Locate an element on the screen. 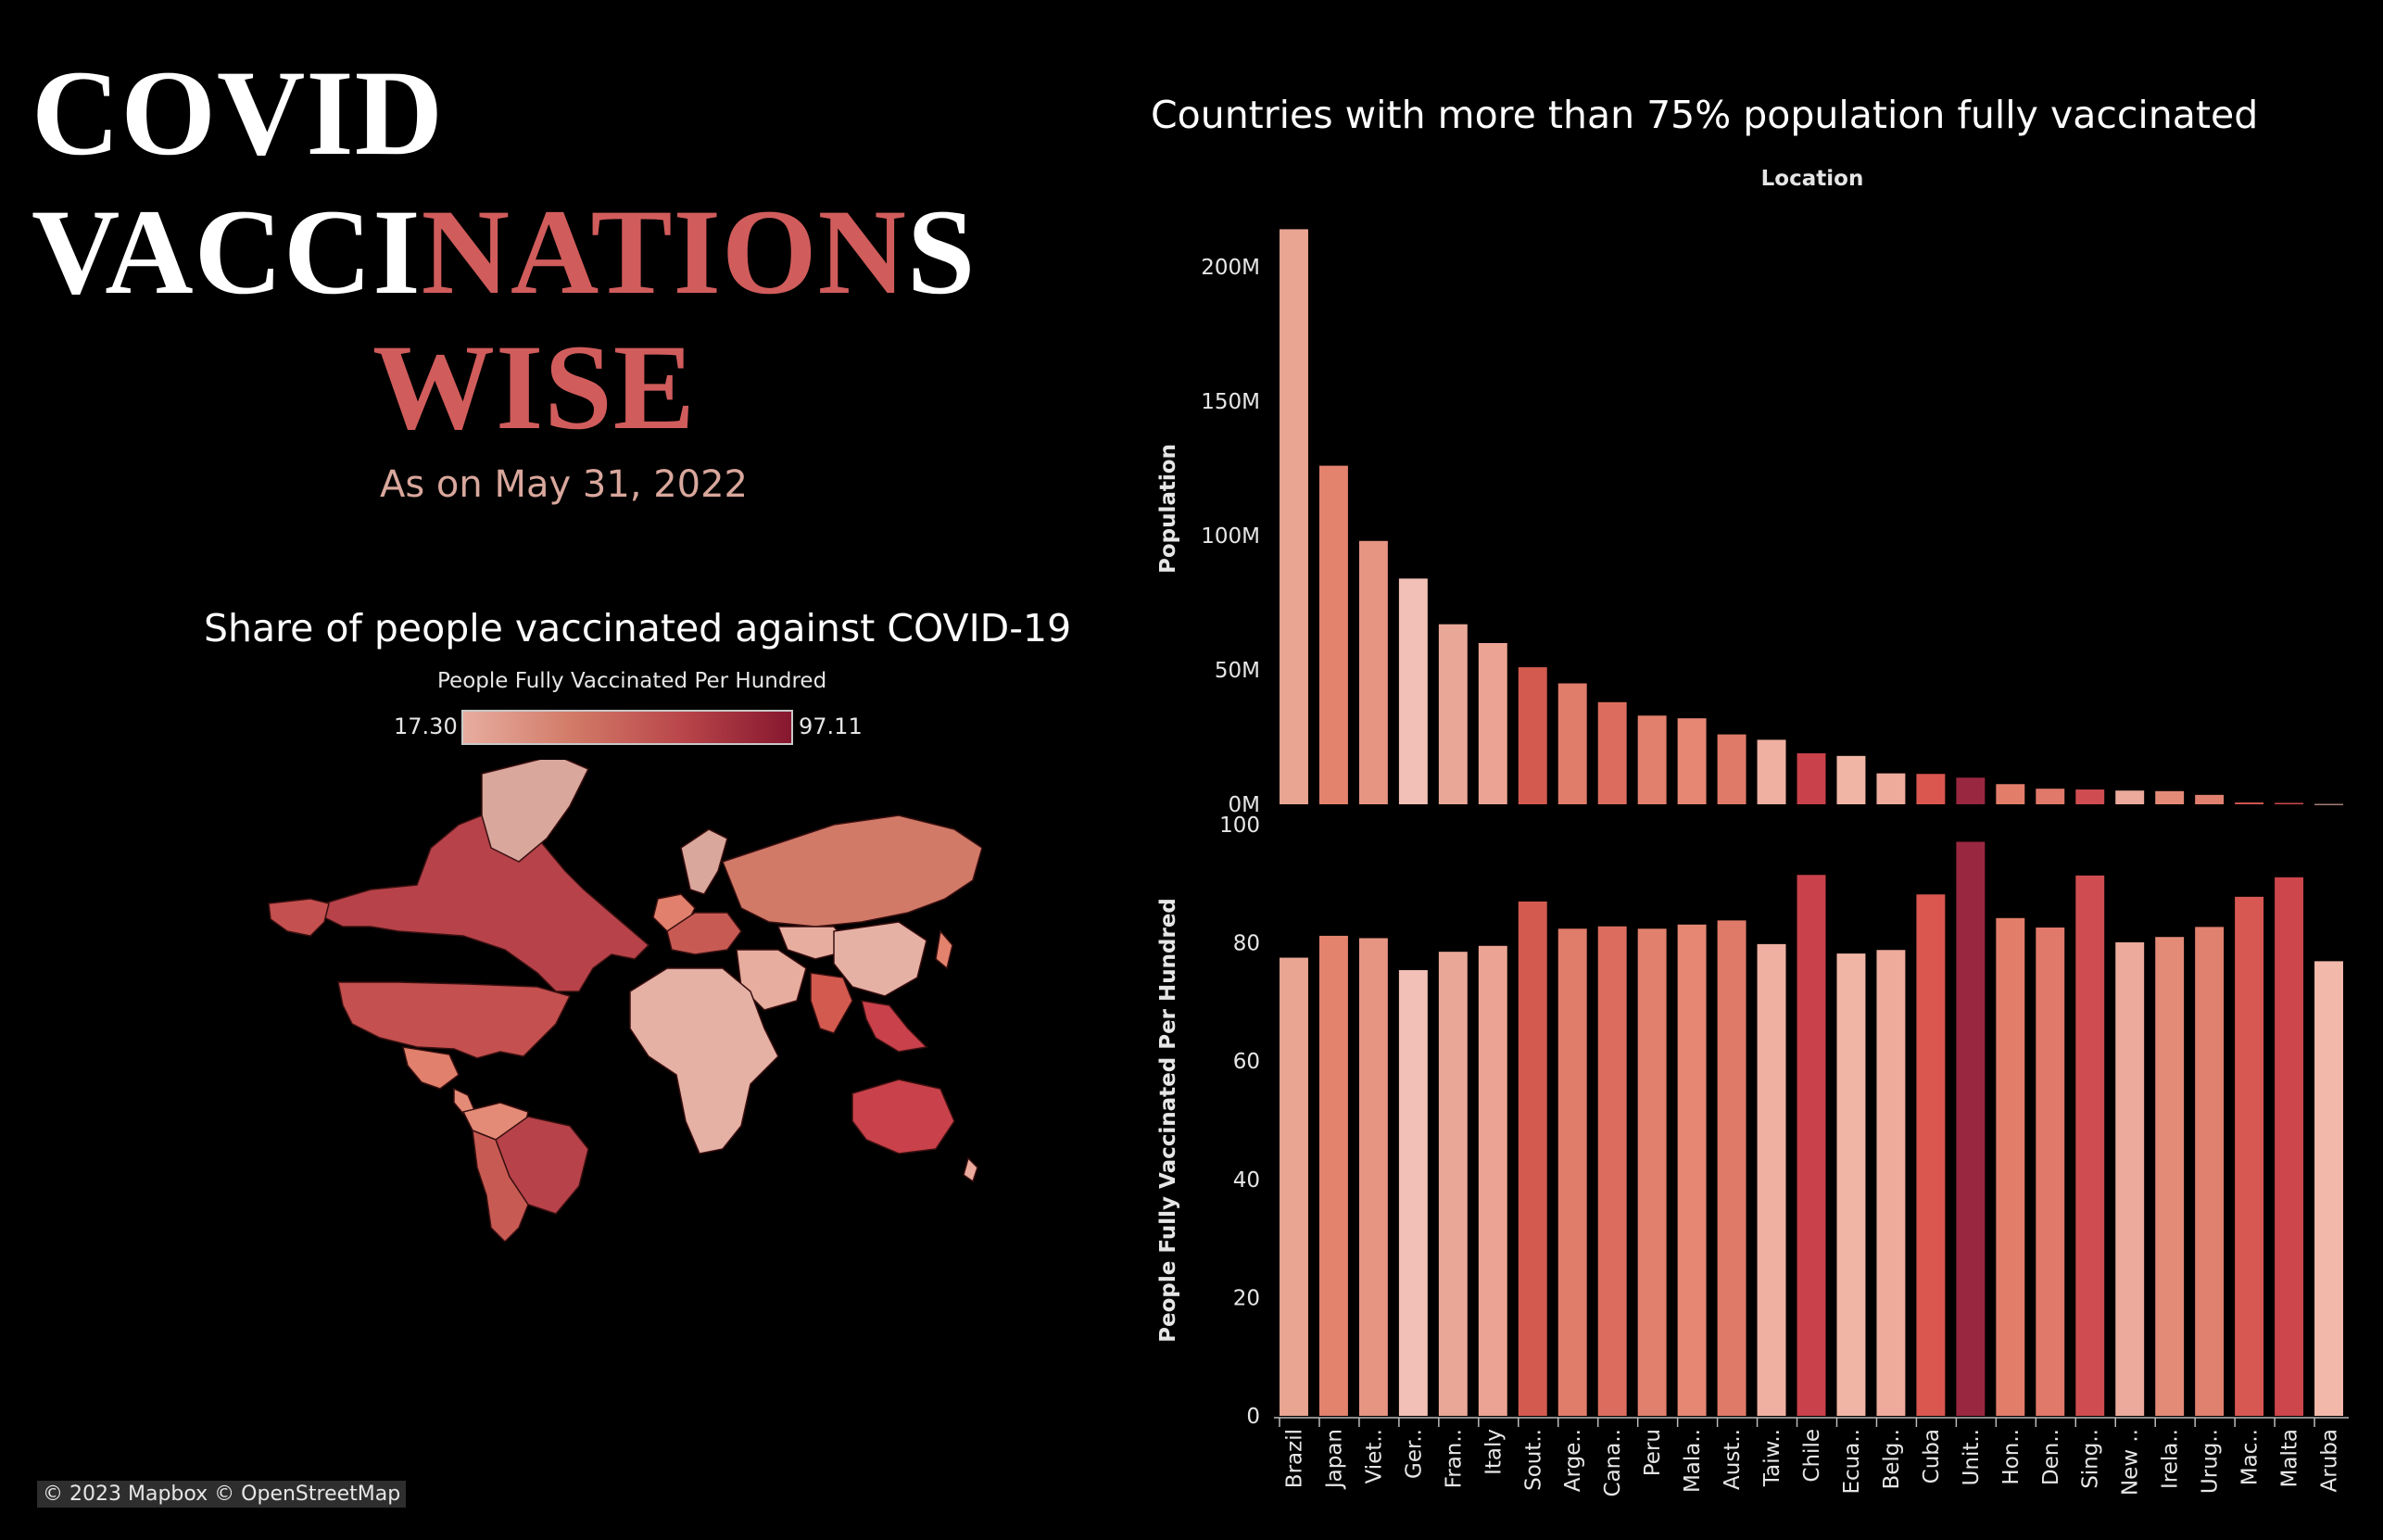 Image resolution: width=2383 pixels, height=1540 pixels. x-category-label: Irela.. is located at coordinates (2171, 1459).